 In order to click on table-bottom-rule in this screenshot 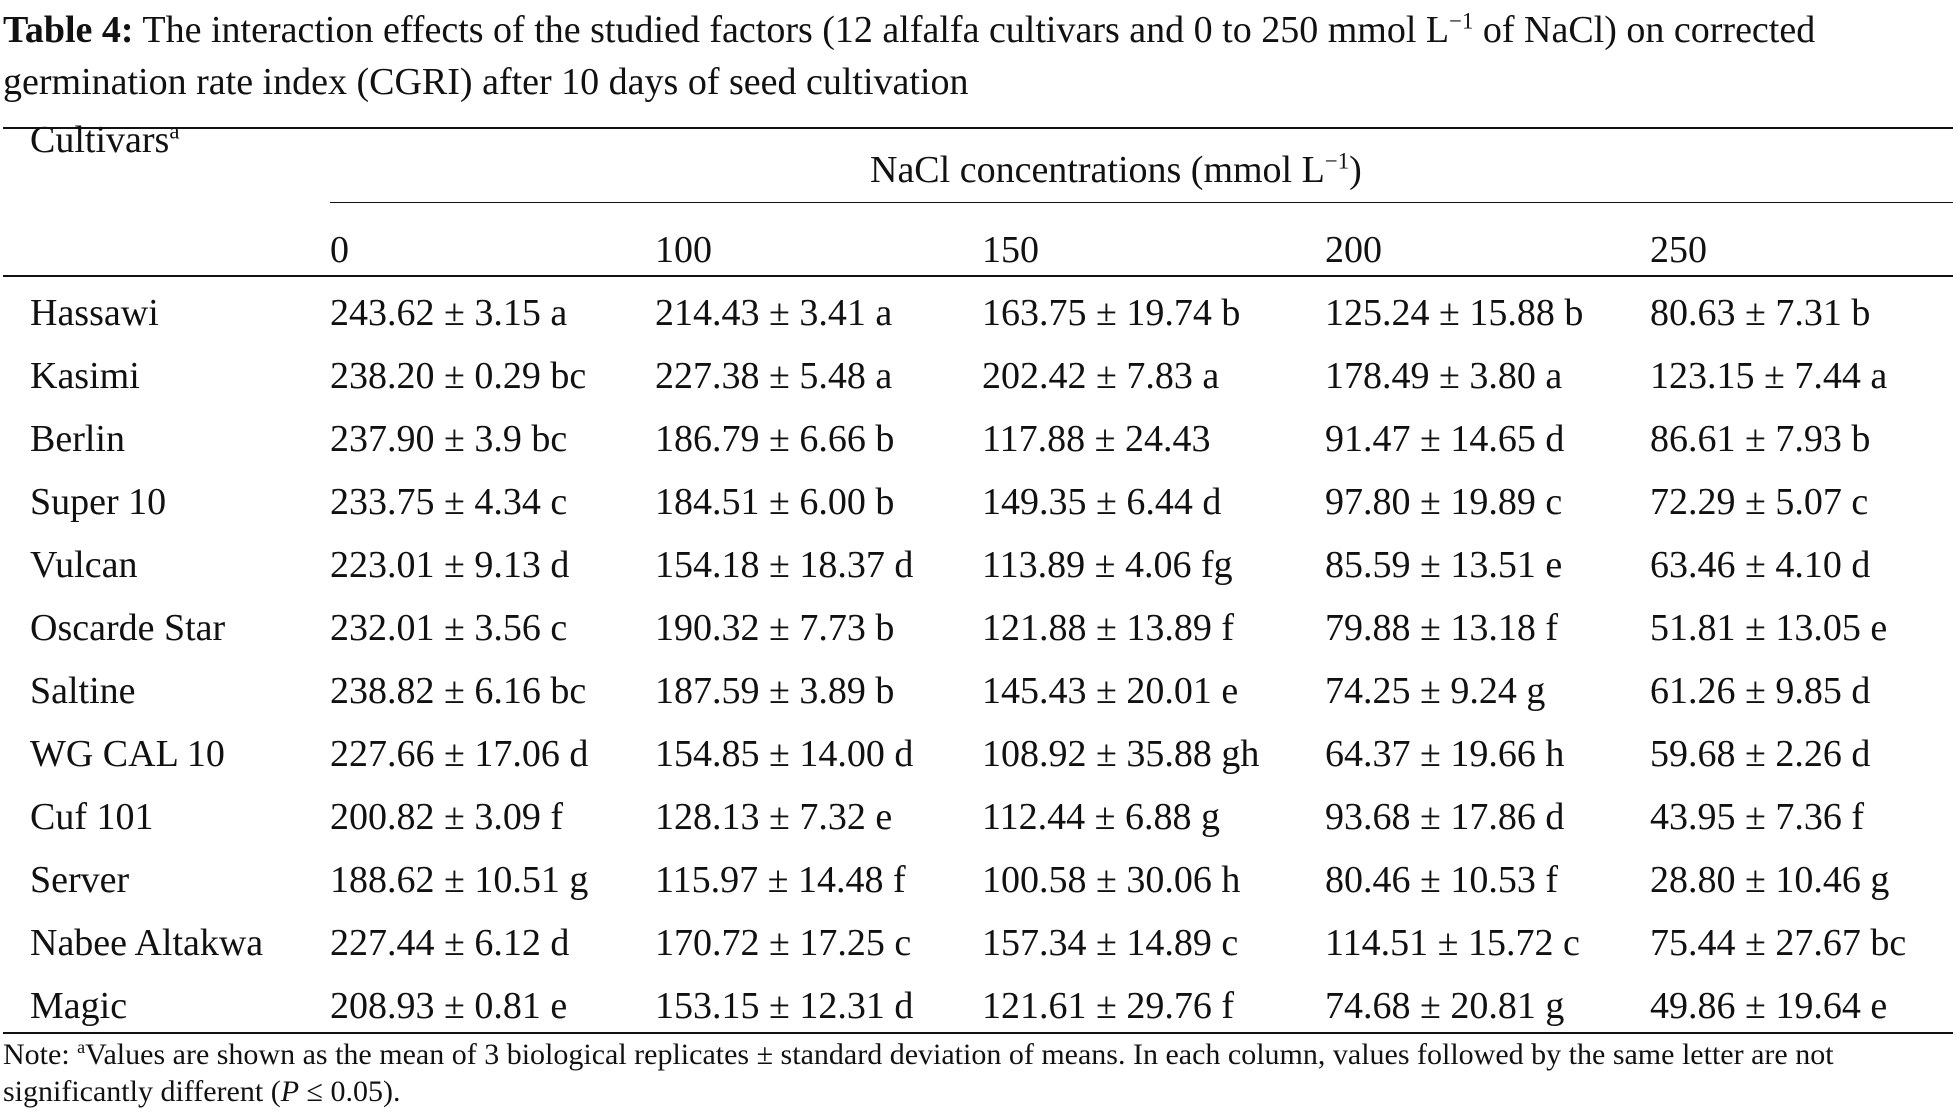, I will do `click(978, 1033)`.